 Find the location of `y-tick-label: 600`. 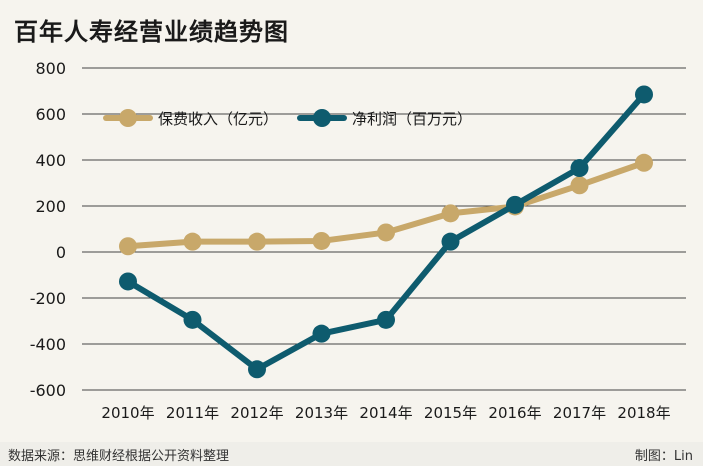

y-tick-label: 600 is located at coordinates (50, 114).